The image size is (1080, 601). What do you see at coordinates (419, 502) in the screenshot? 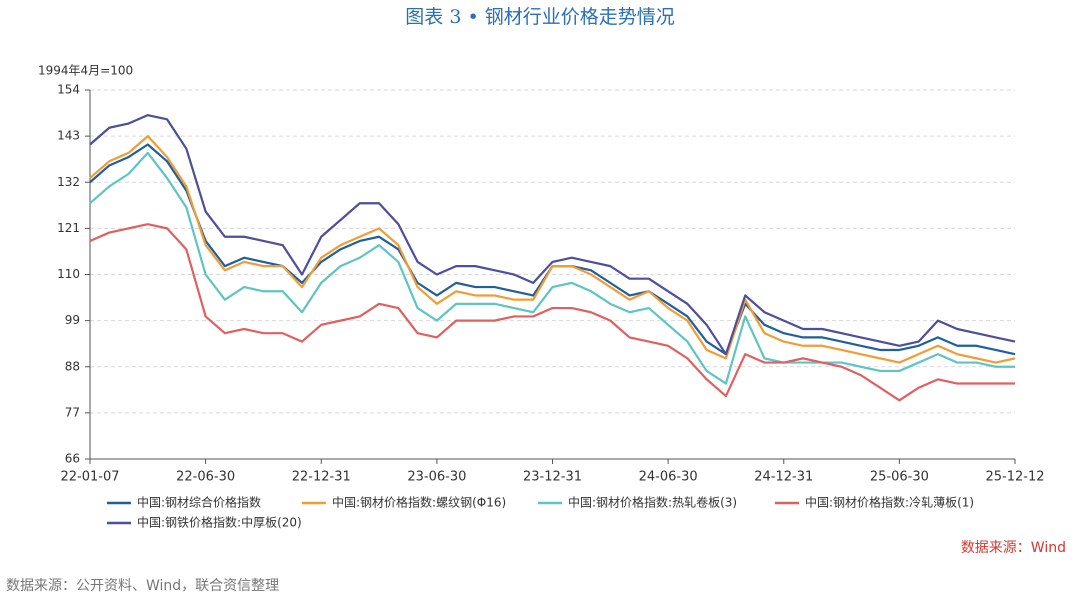
I see `legend-label: 中国:钢材价格指数:螺纹钢(Φ16)` at bounding box center [419, 502].